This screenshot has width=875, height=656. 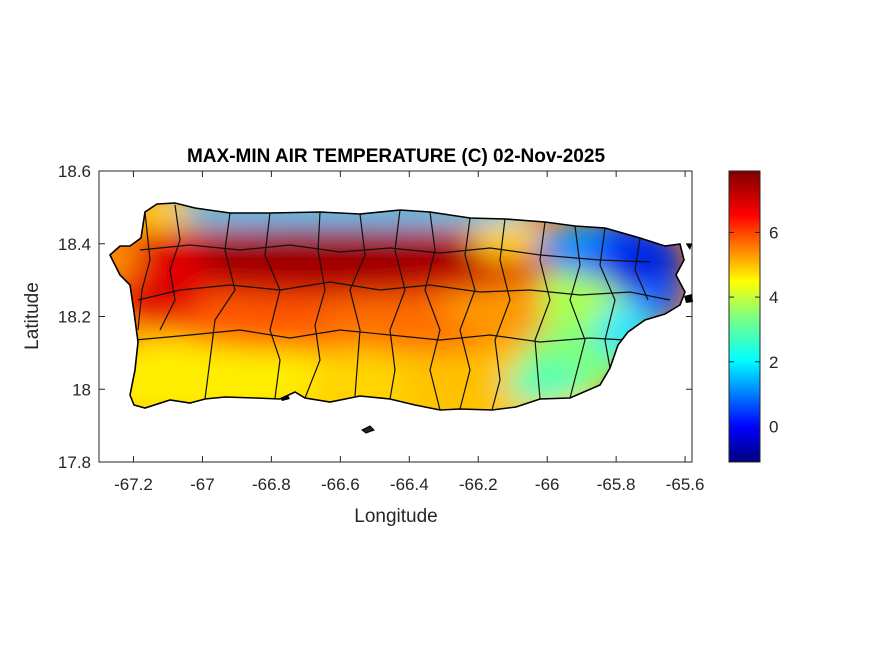 I want to click on y-tick-label: 18.2, so click(x=74, y=317).